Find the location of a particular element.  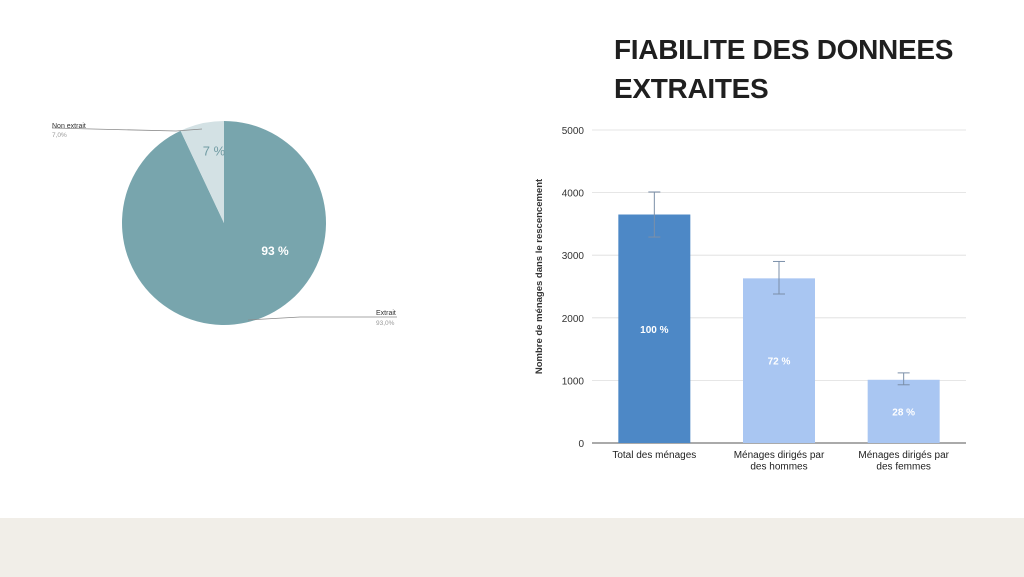

y-tick-label: 3000 is located at coordinates (573, 256).